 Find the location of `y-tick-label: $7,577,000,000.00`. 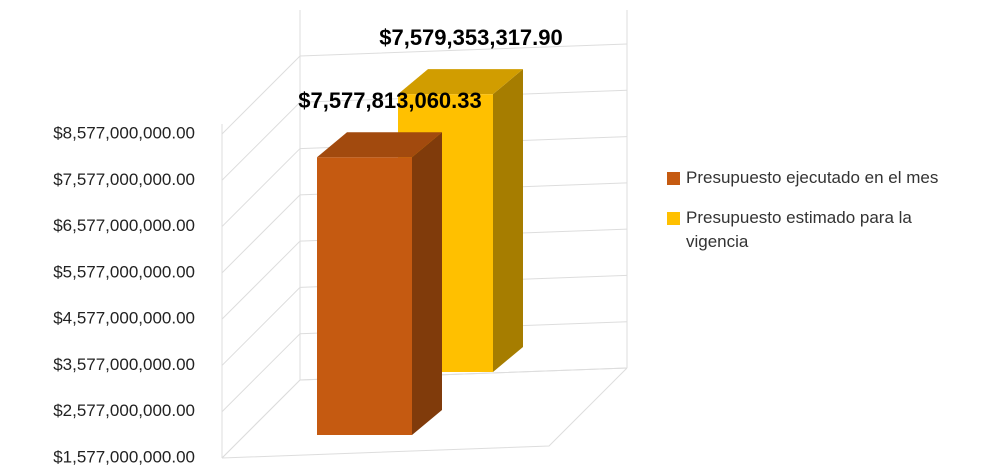

y-tick-label: $7,577,000,000.00 is located at coordinates (124, 179).